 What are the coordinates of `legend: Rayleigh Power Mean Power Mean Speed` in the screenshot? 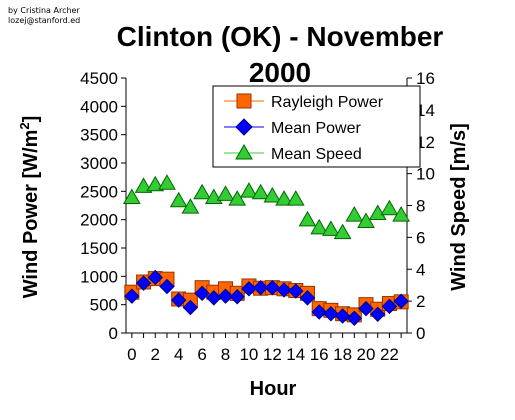 It's located at (316, 126).